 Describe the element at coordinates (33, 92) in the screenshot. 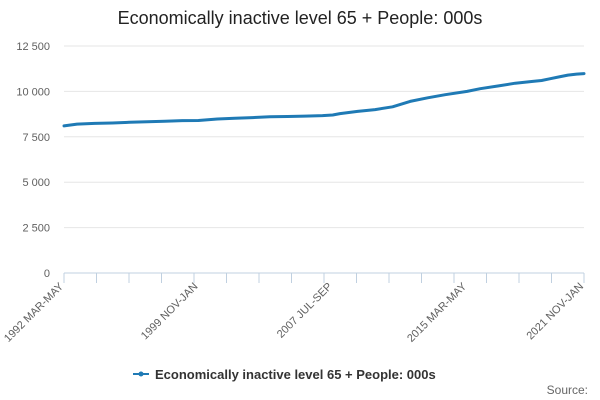

I see `y-tick-label: 10 000` at that location.